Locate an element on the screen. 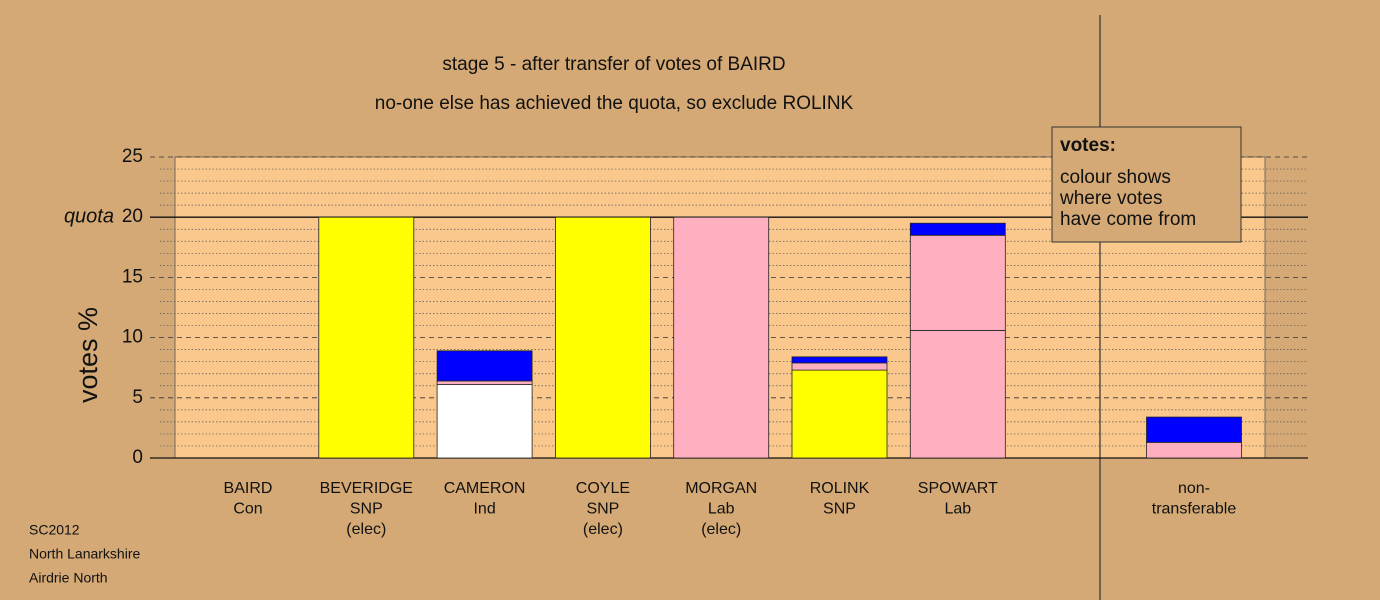  x-tick-label: SPOWART is located at coordinates (958, 488).